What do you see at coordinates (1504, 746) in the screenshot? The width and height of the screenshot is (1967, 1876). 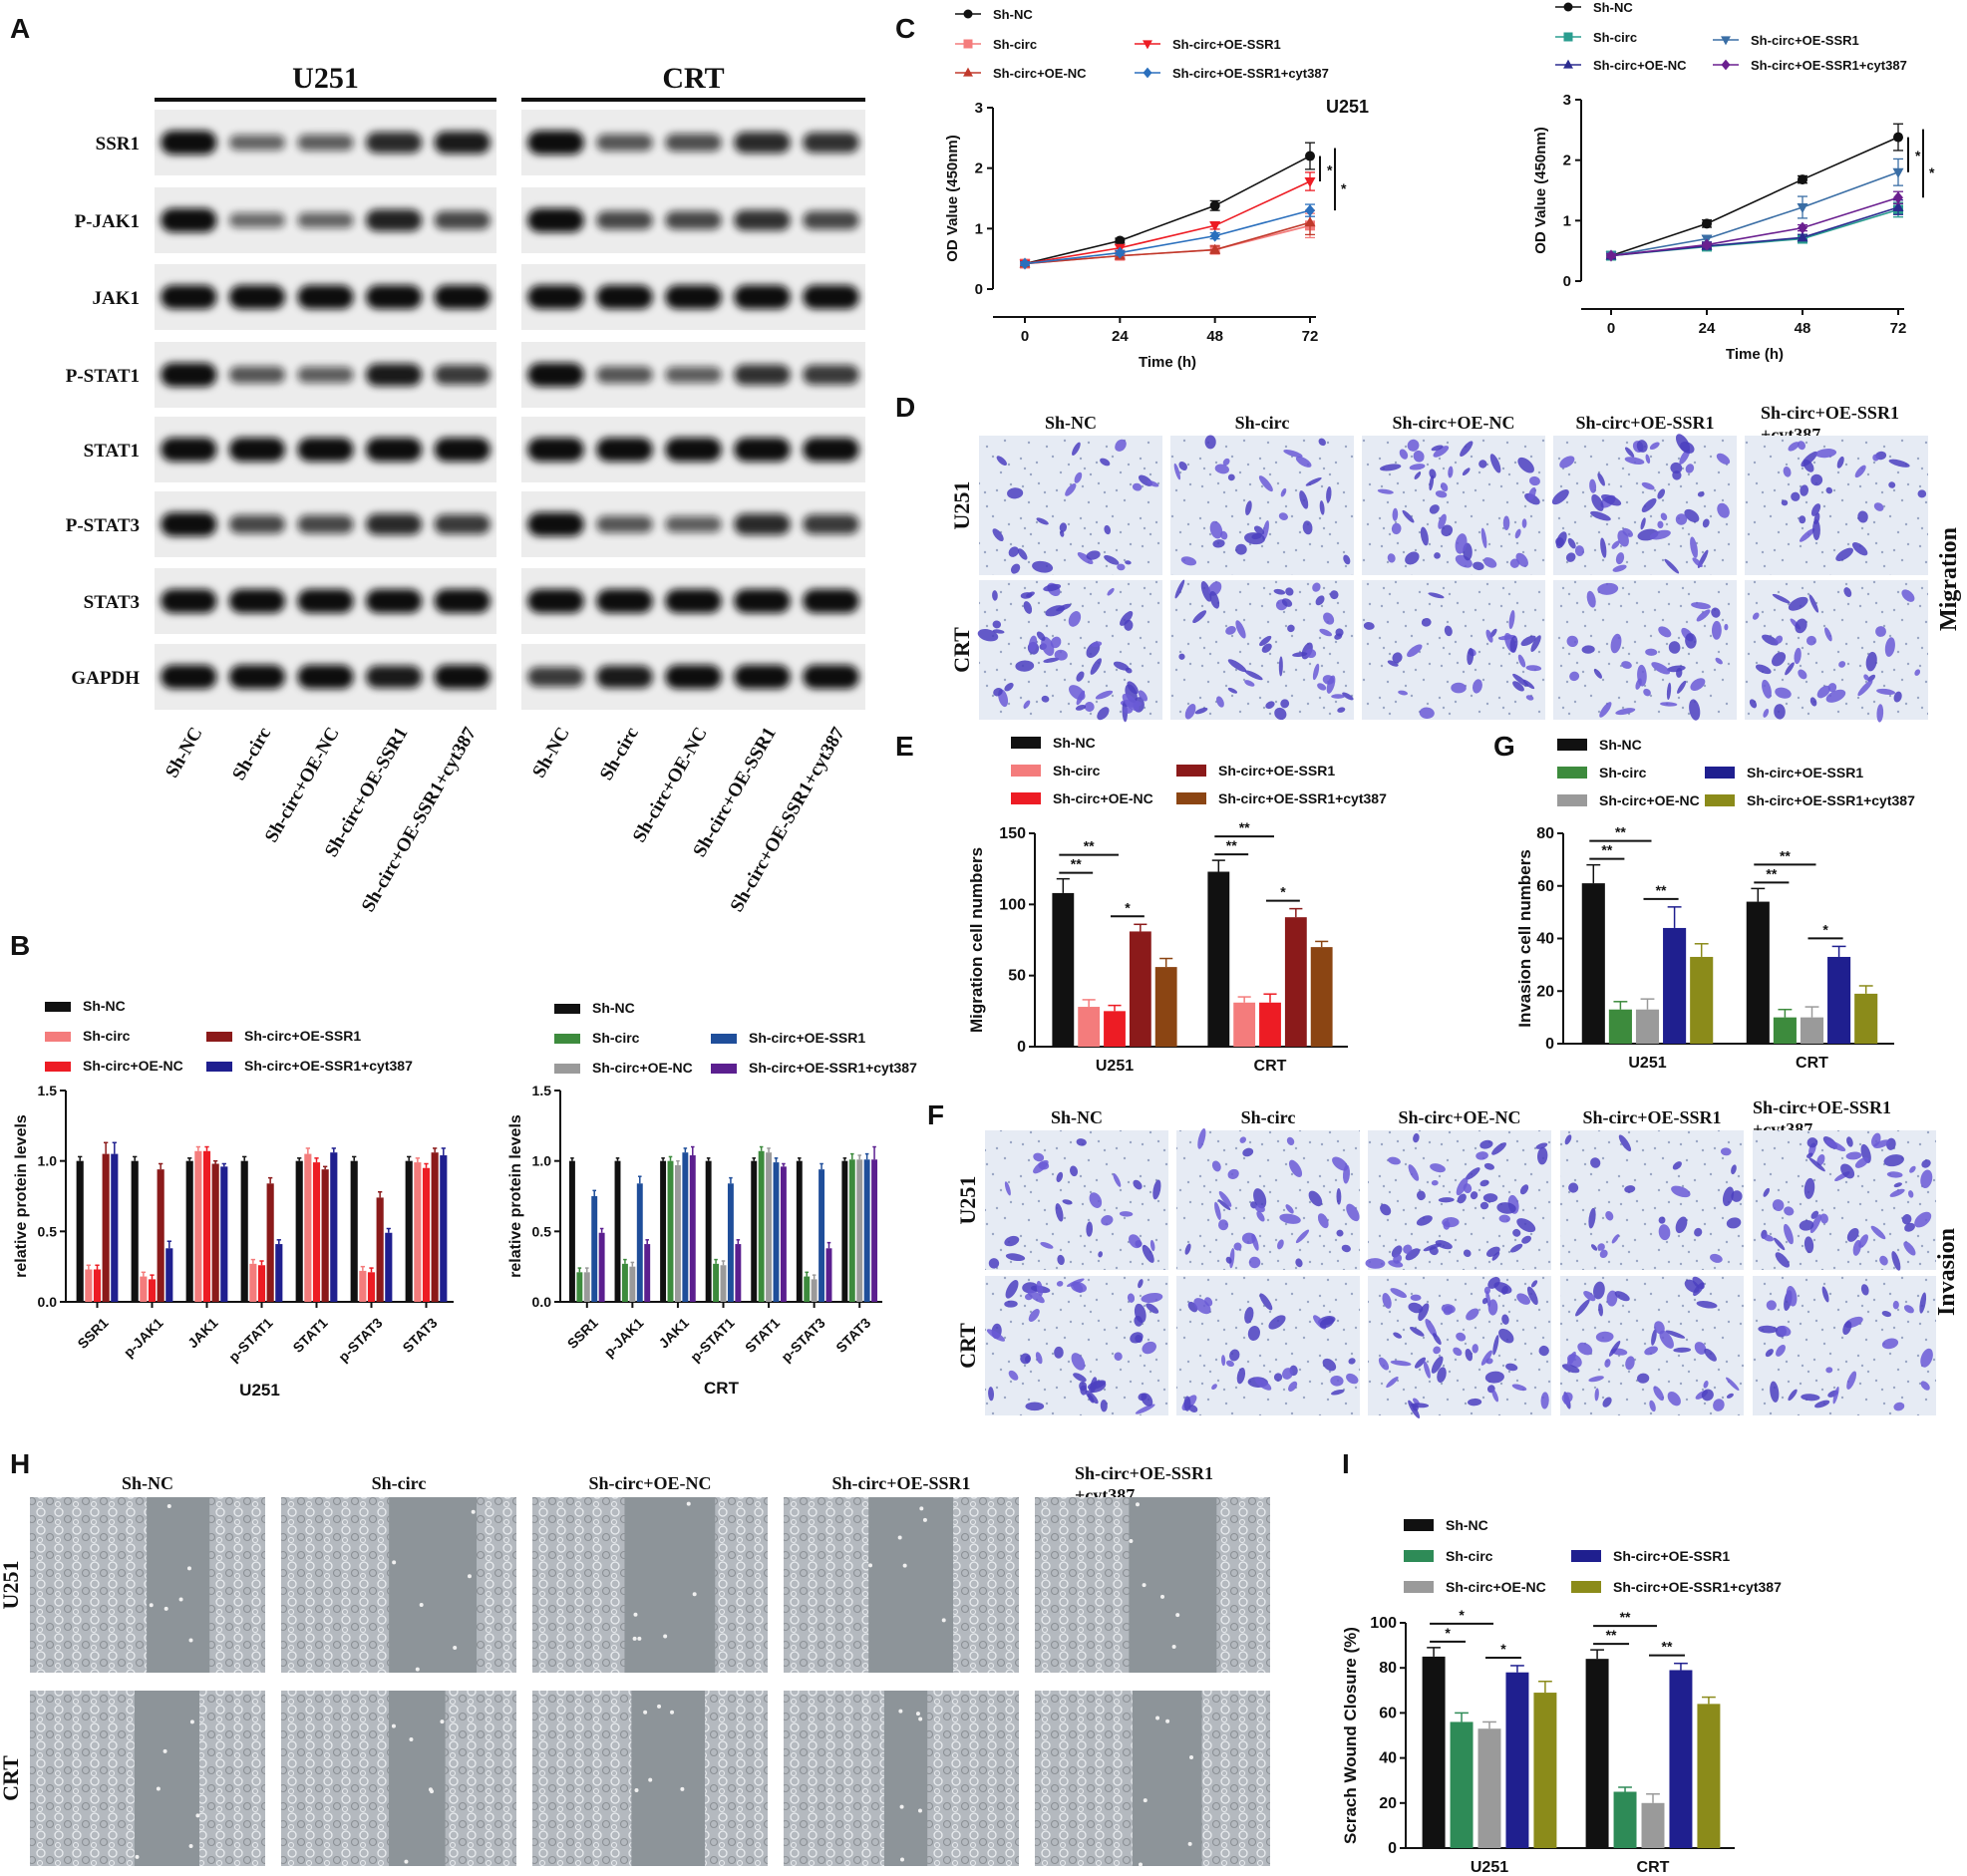 I see `panel-letter-g: G` at bounding box center [1504, 746].